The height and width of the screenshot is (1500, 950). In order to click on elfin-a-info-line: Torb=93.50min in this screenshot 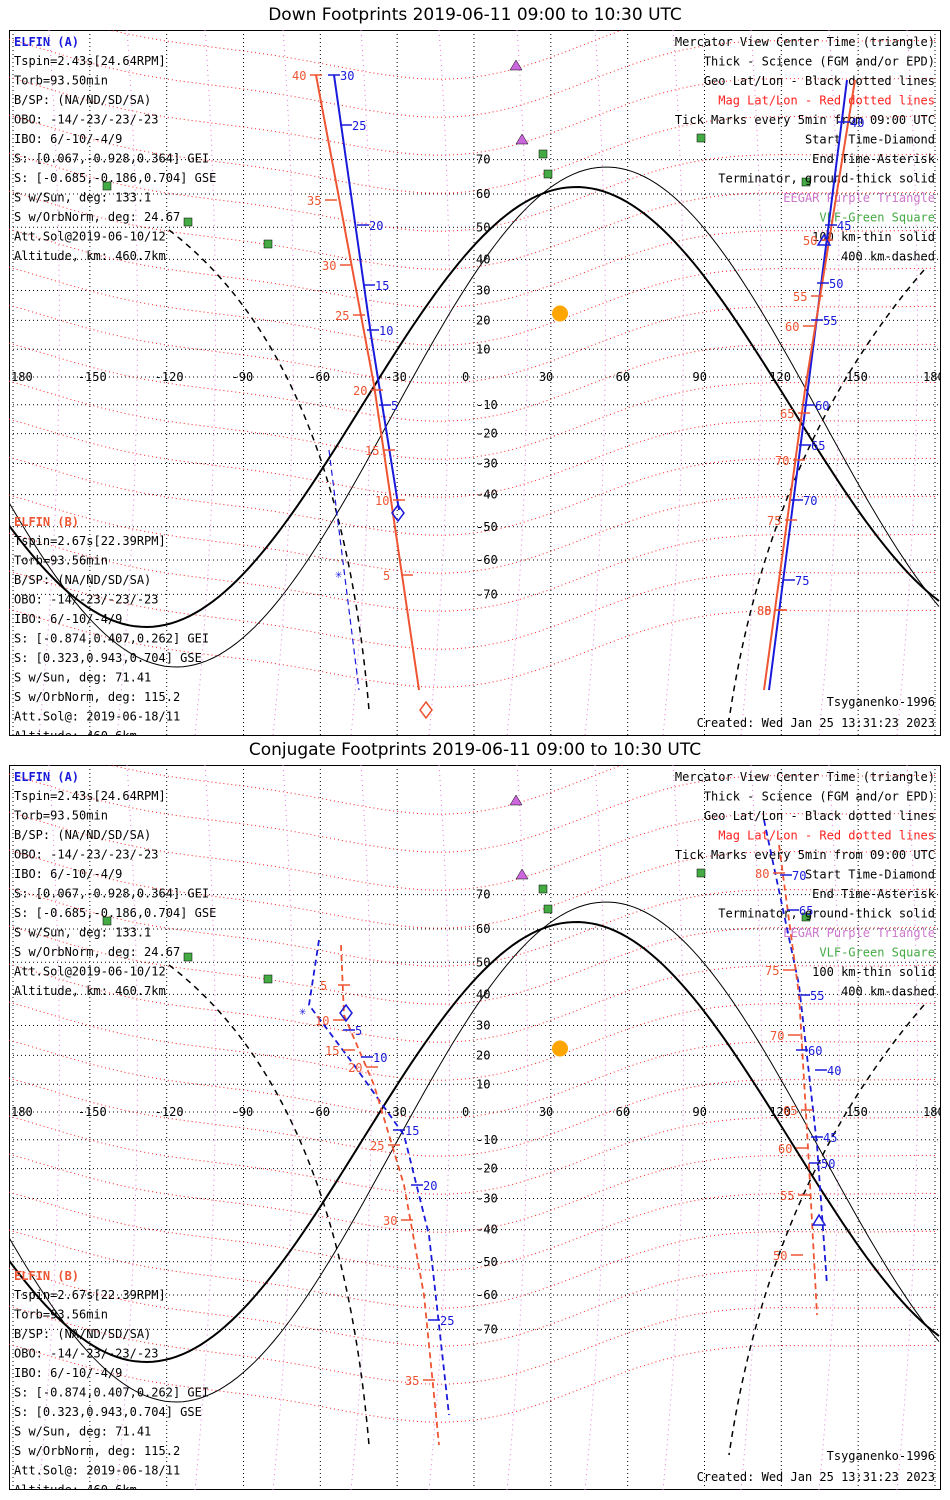, I will do `click(61, 81)`.